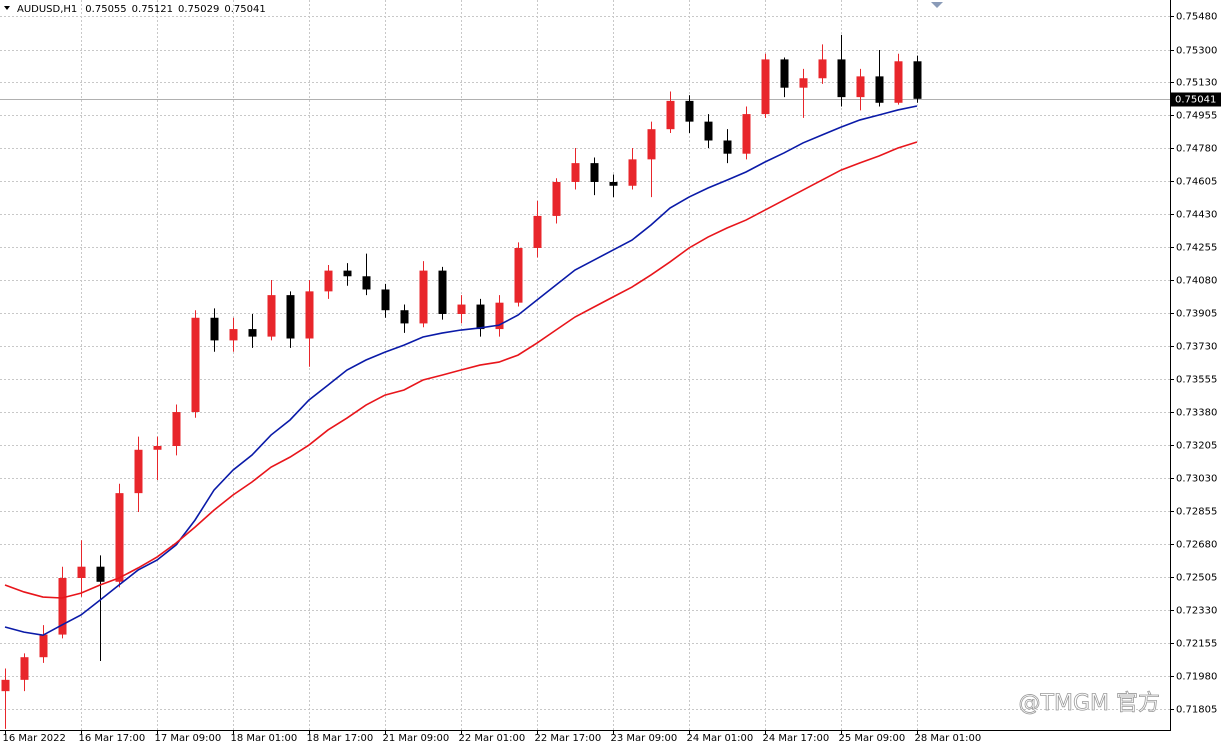 This screenshot has height=746, width=1227. What do you see at coordinates (264, 738) in the screenshot?
I see `x-tick-label: 18 Mar 01:00` at bounding box center [264, 738].